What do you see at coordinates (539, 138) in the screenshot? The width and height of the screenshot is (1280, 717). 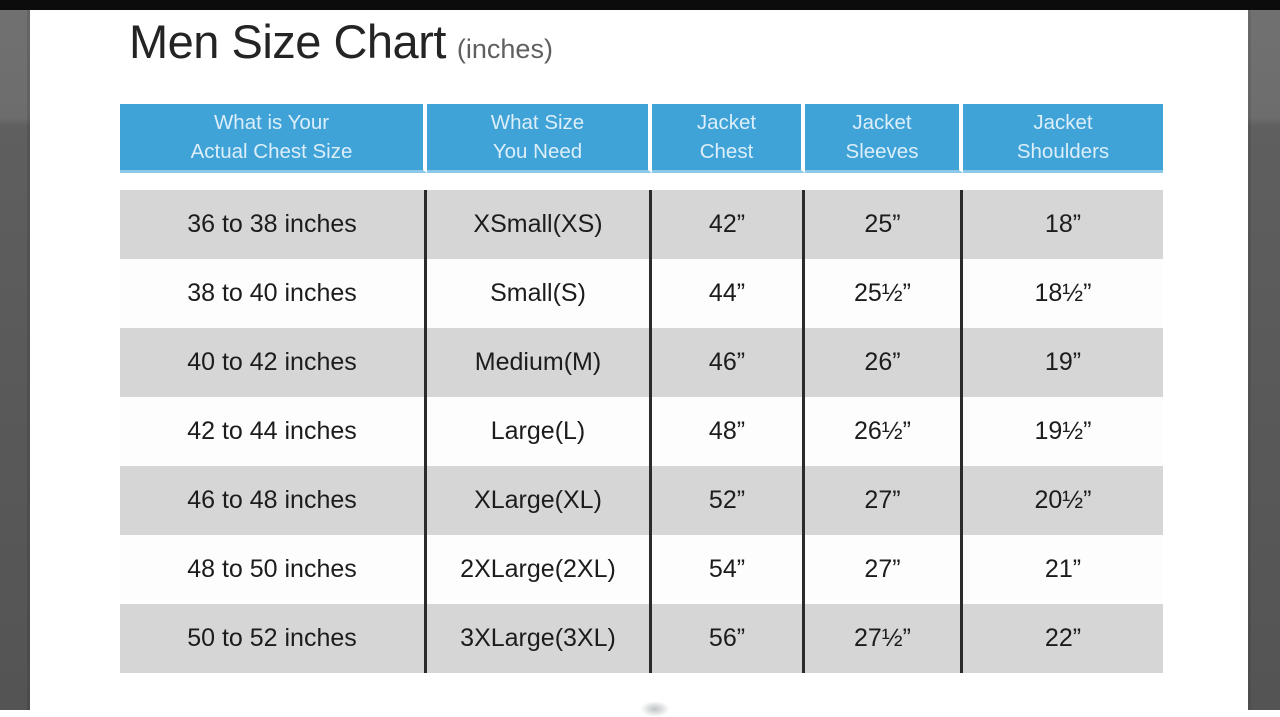 I see `header-cell-1: What Size You Need` at bounding box center [539, 138].